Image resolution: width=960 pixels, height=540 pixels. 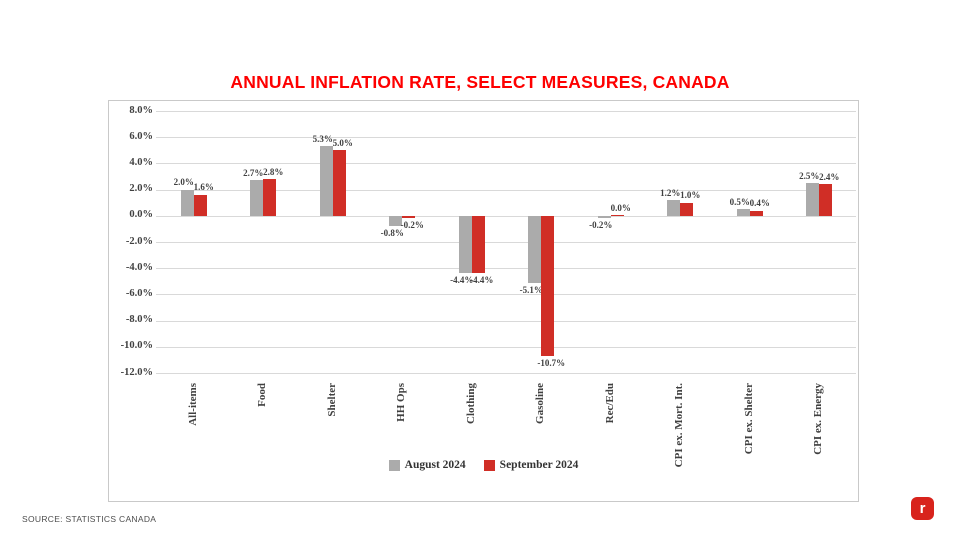 I want to click on data-label: 2.4%, so click(x=829, y=176).